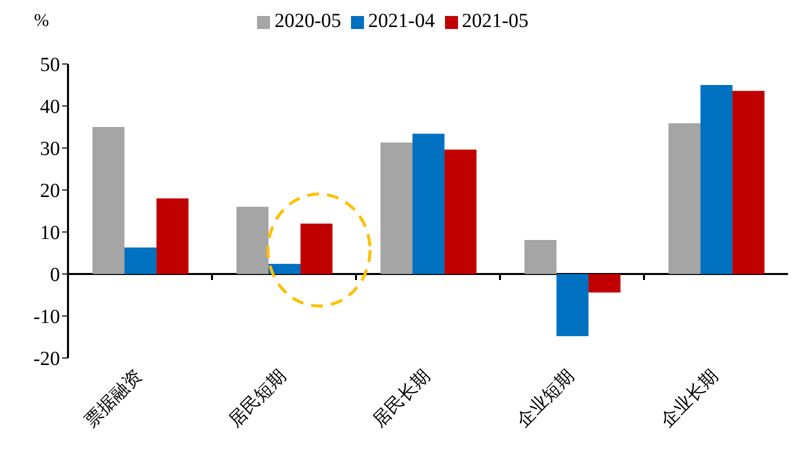  Describe the element at coordinates (46, 359) in the screenshot. I see `y-tick-label: -20` at that location.